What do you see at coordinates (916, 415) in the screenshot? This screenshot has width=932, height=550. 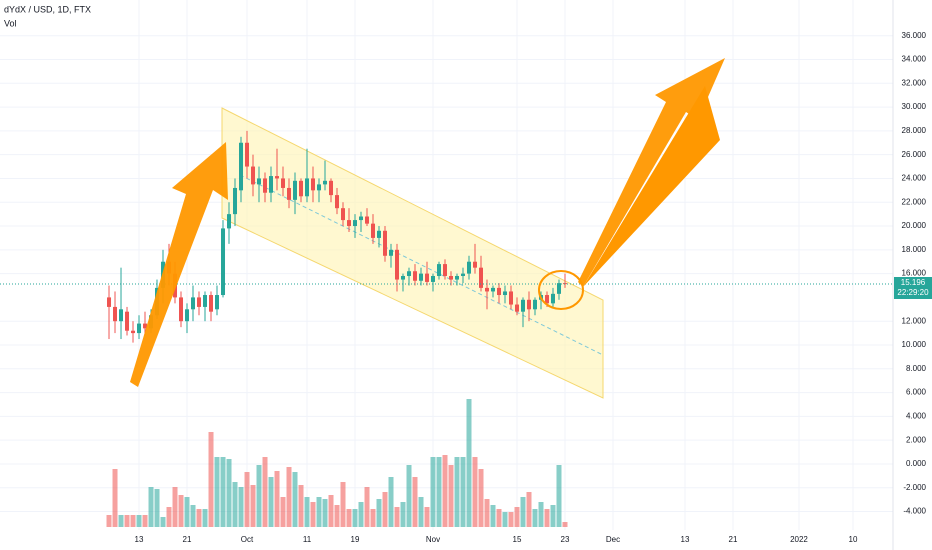 I see `y-tick-label: 4.000` at bounding box center [916, 415].